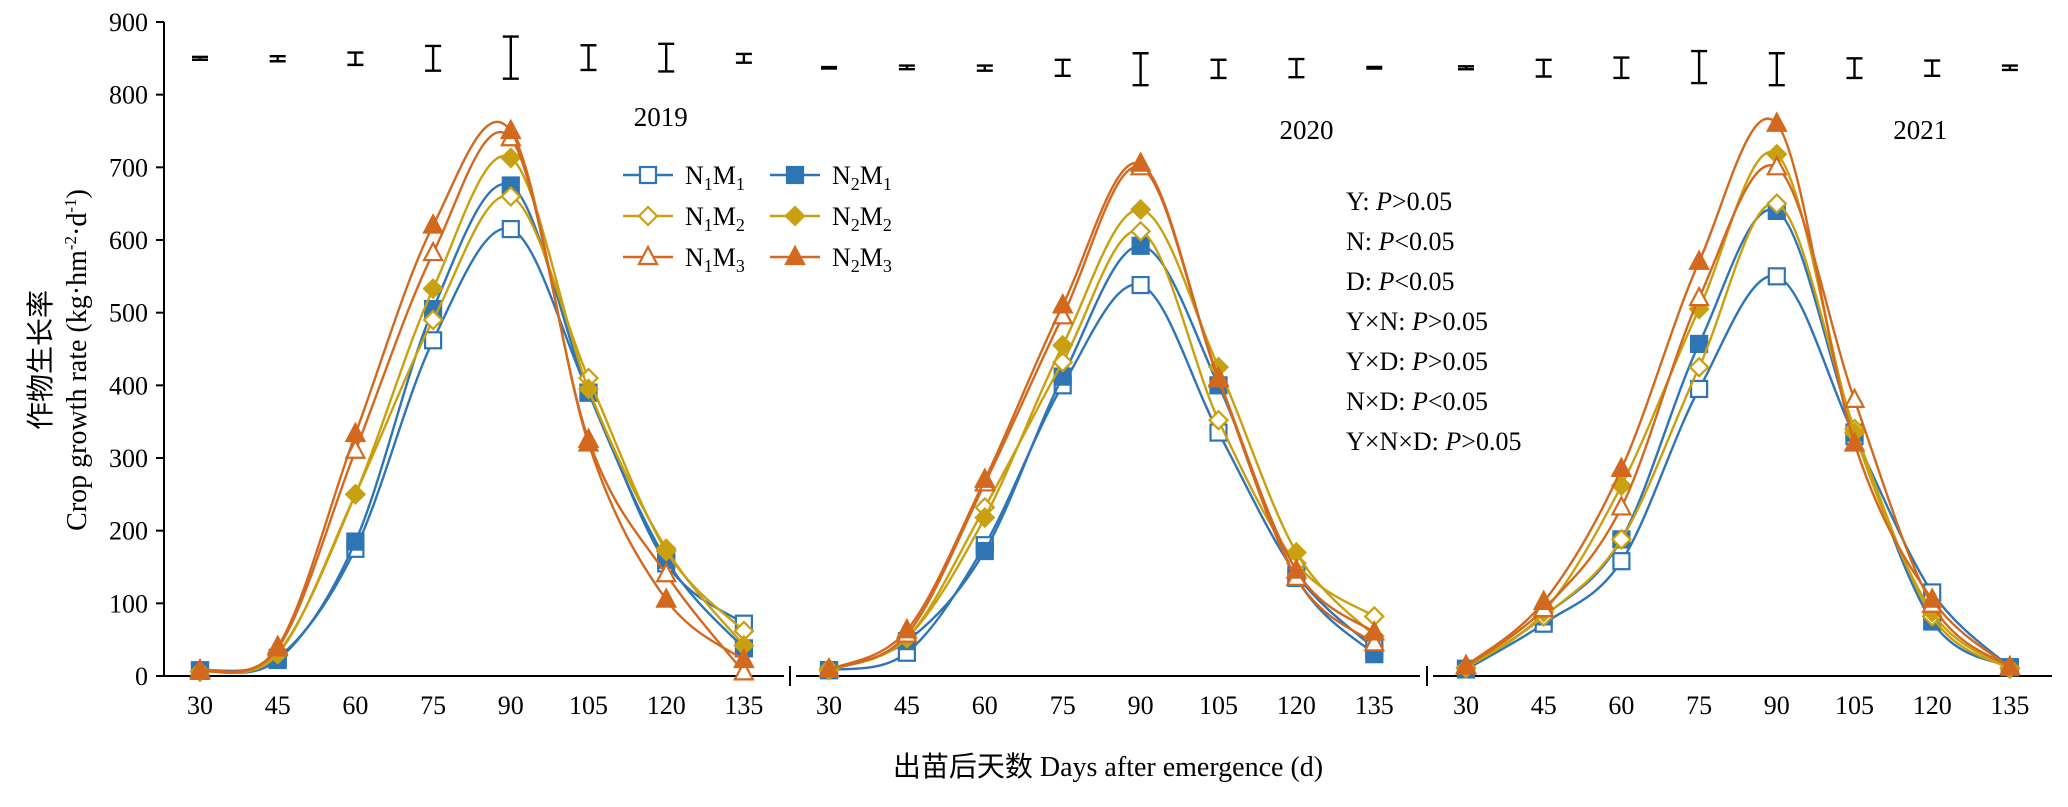  What do you see at coordinates (684, 218) in the screenshot?
I see `legend-item-N1M2: N1M2` at bounding box center [684, 218].